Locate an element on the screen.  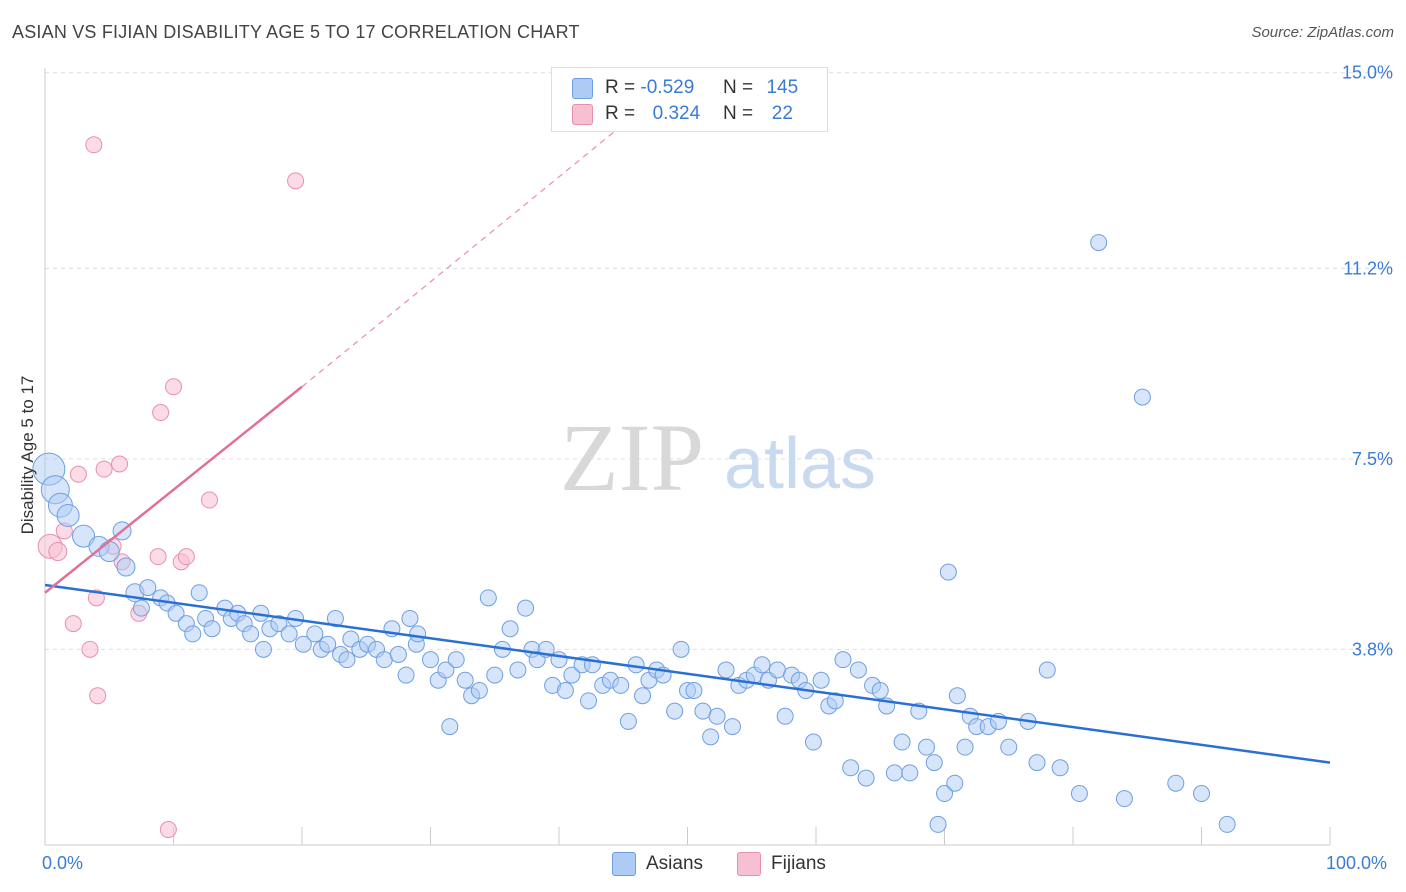
n-value-asians: 145 is located at coordinates (782, 87).